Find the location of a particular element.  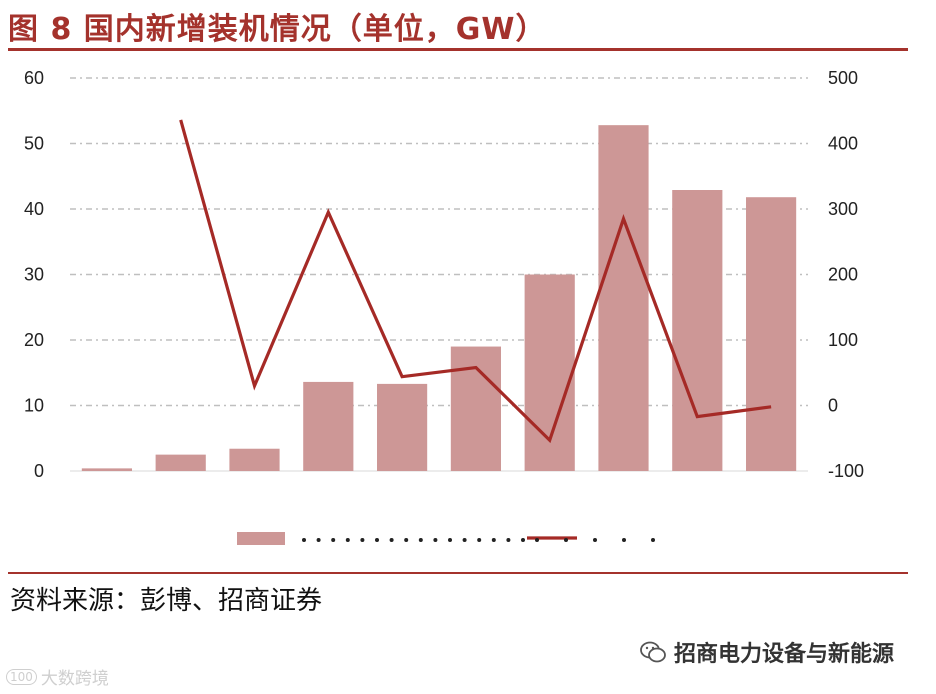

y2-tick-label: -100 is located at coordinates (846, 471).